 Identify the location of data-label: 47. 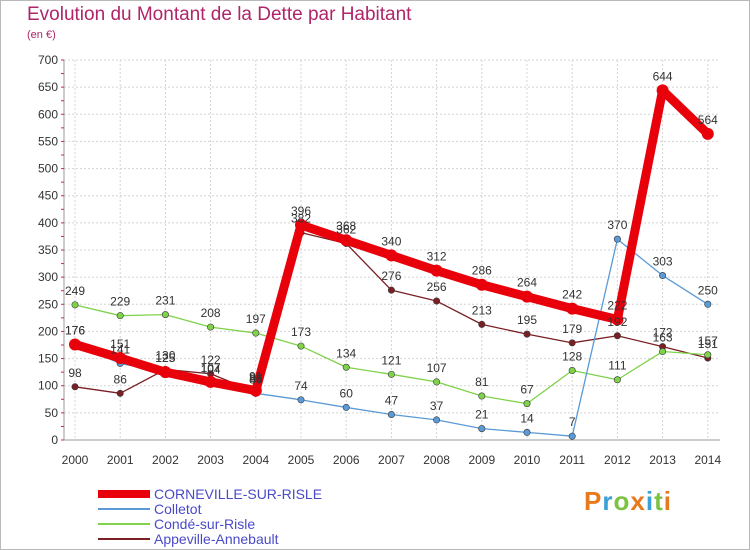
(392, 400).